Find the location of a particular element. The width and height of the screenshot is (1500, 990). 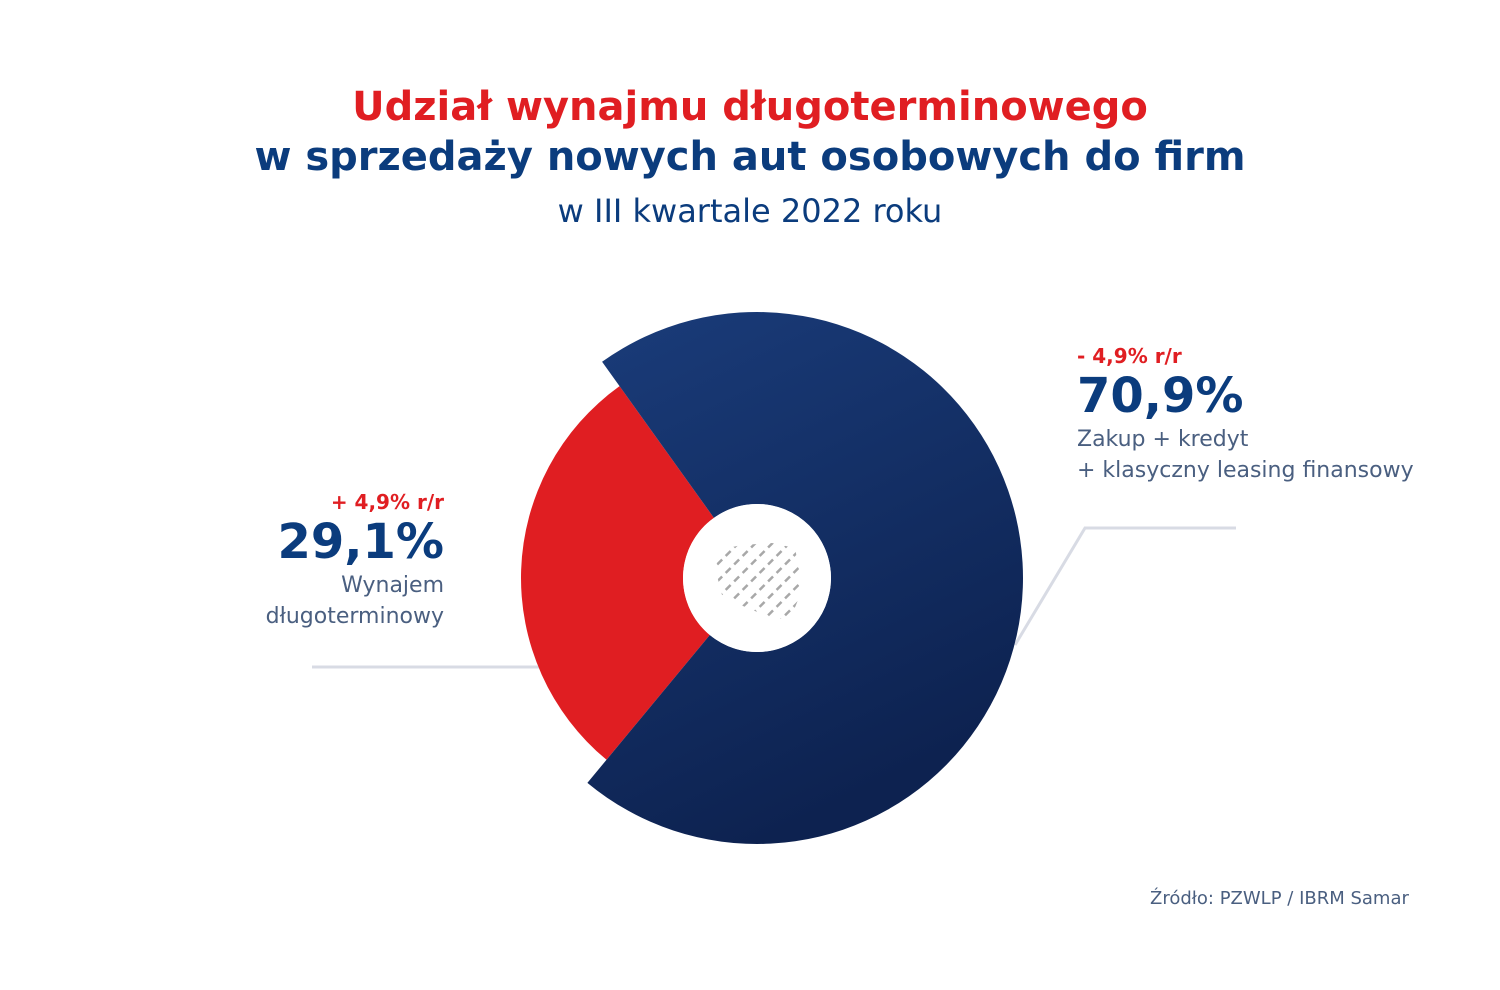

leader-line-right is located at coordinates (1124, 586).